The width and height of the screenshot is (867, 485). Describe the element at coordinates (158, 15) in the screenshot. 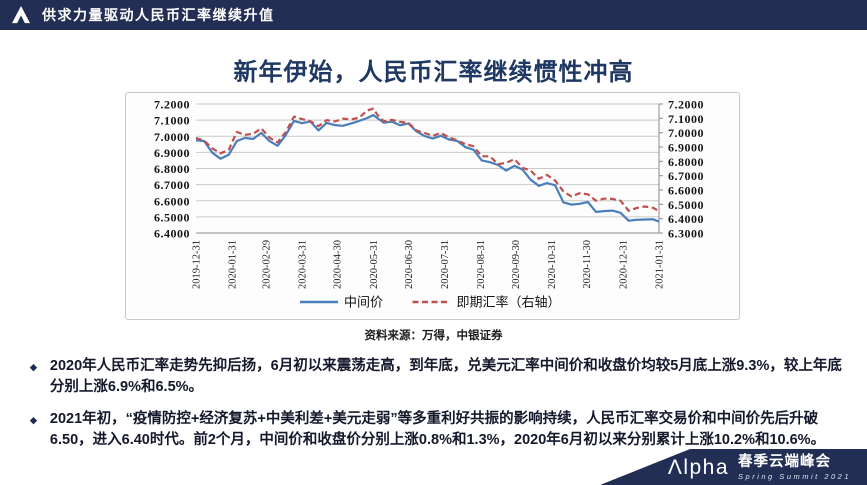

I see `header-title: 供求力量驱动人民币汇率继续升值` at that location.